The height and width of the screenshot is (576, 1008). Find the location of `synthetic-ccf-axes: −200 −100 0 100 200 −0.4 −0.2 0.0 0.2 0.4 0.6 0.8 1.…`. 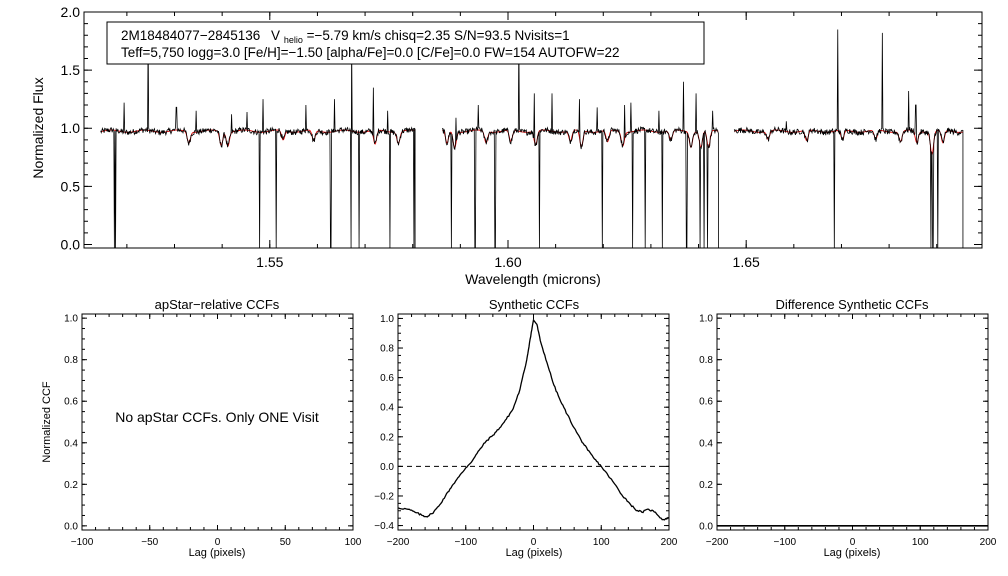

synthetic-ccf-axes: −200 −100 0 100 200 −0.4 −0.2 0.0 0.2 0.4 0.6 0.8 1.… is located at coordinates (526, 431).